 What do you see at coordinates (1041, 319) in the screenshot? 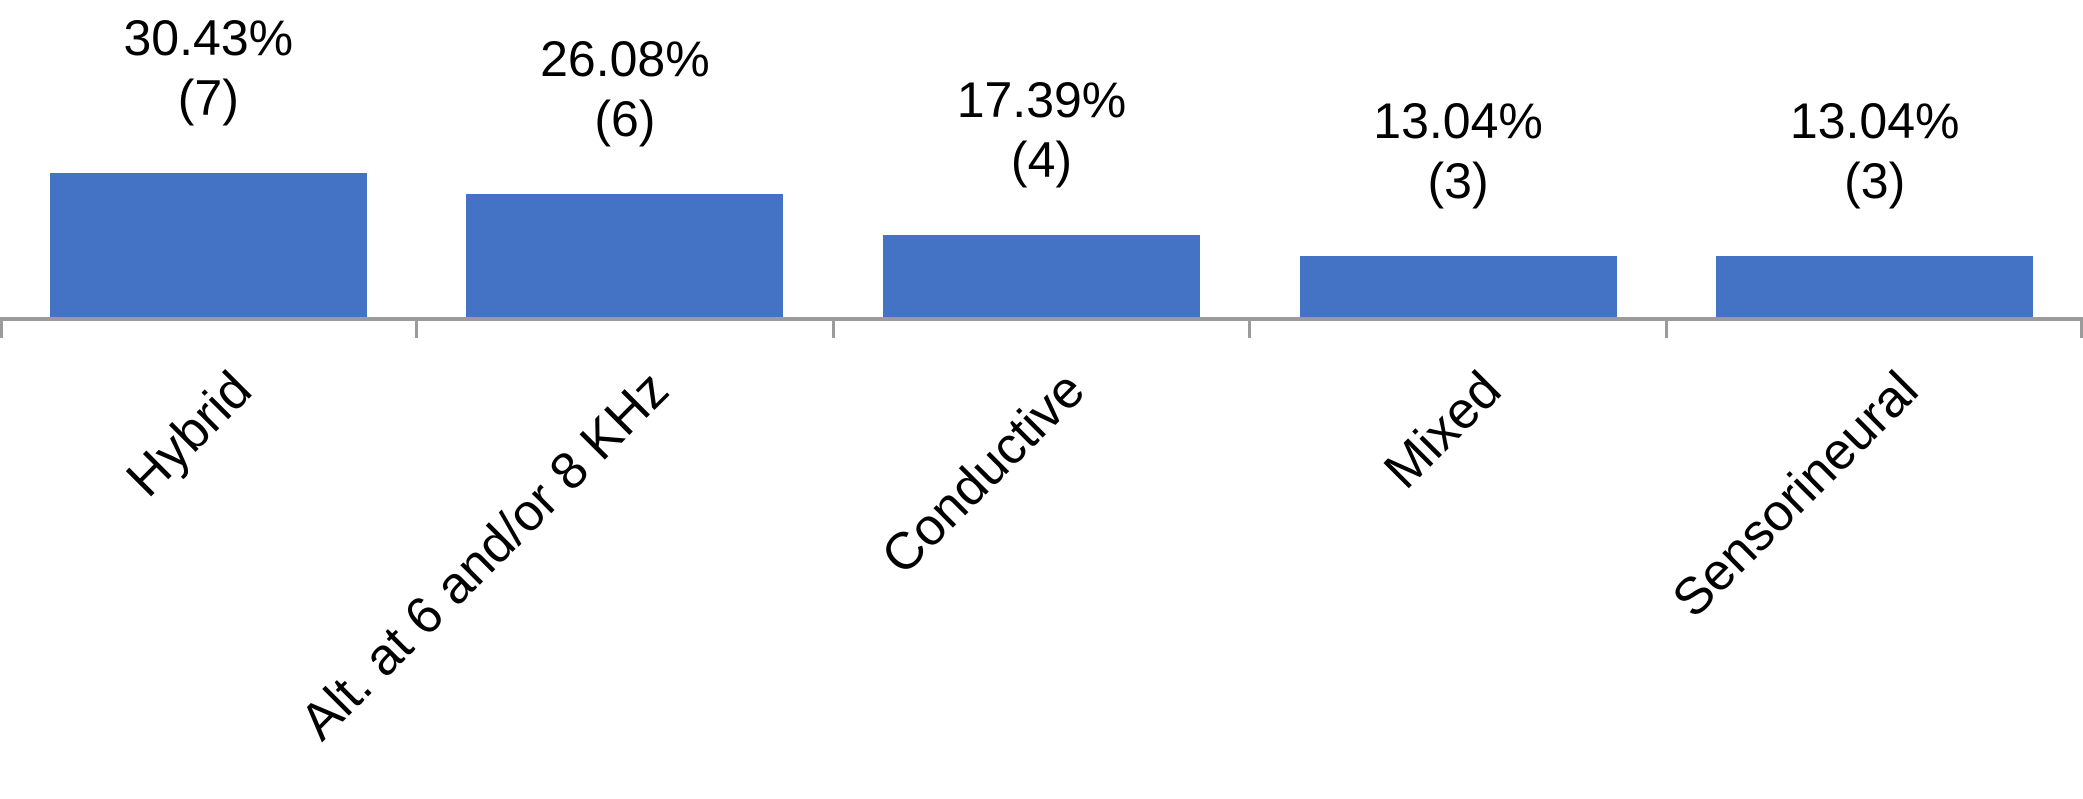
I see `x-axis-line` at bounding box center [1041, 319].